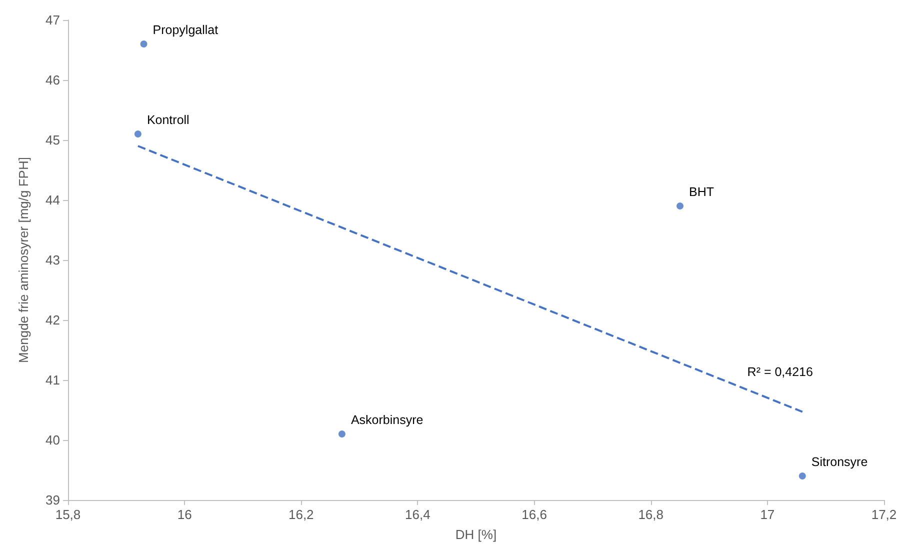  I want to click on x-tick-label: 16,8, so click(651, 514).